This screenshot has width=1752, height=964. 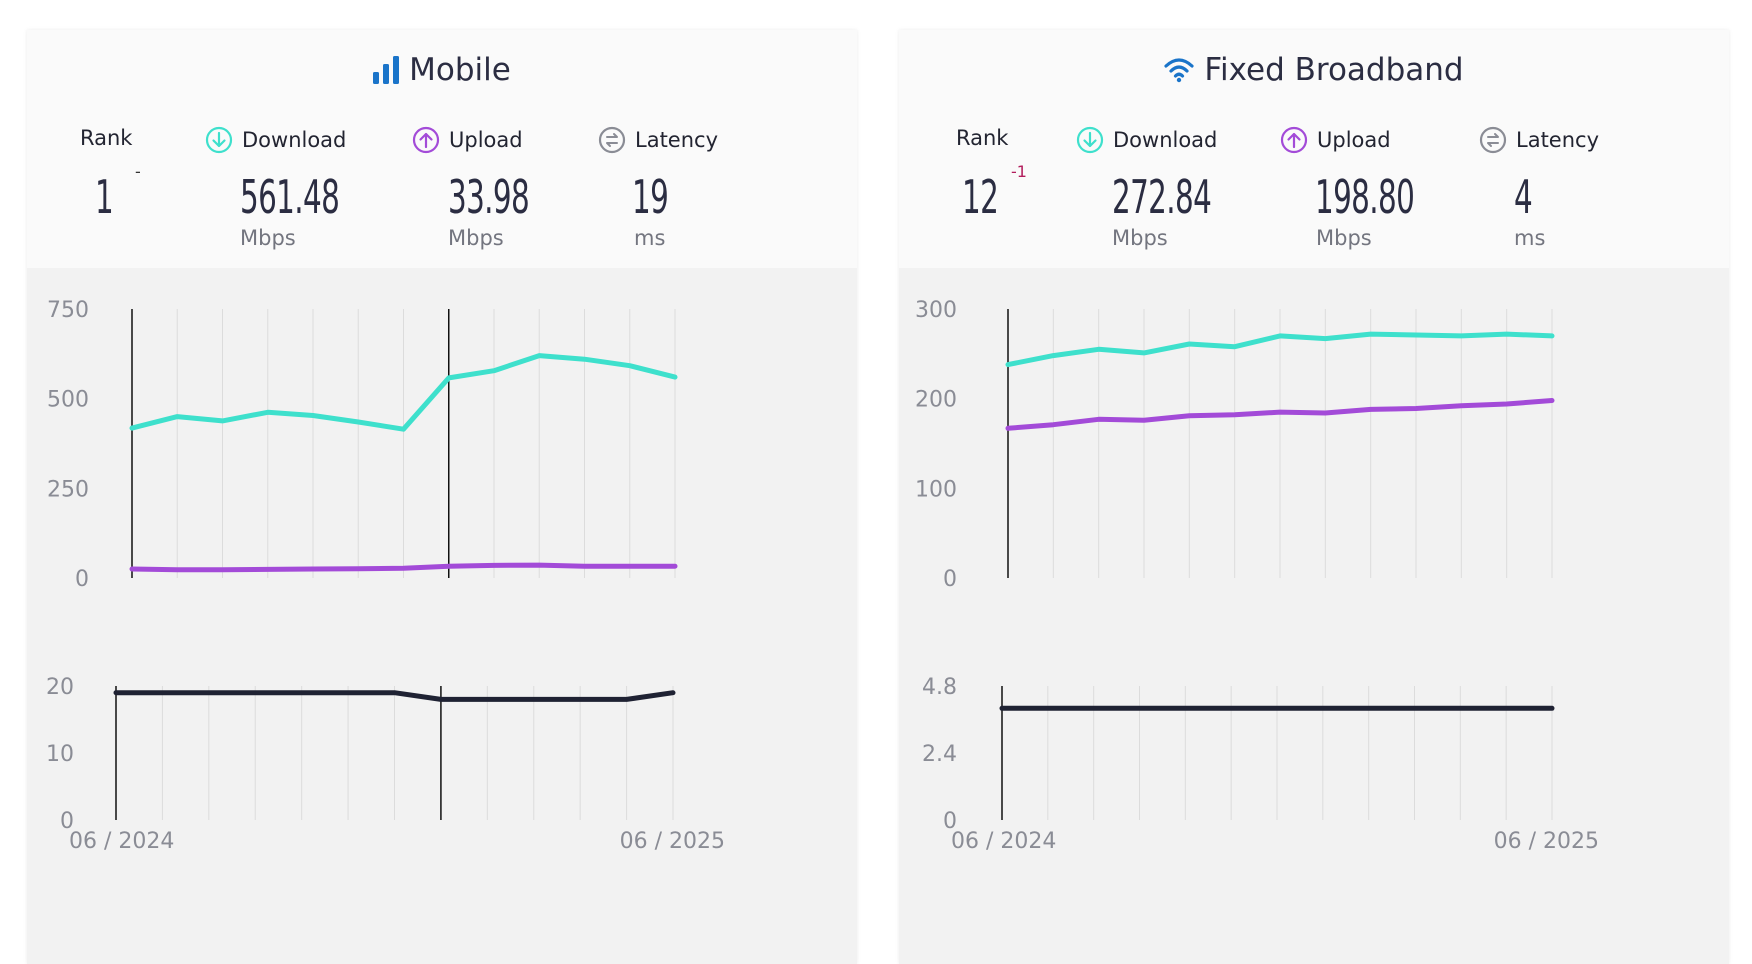 What do you see at coordinates (1354, 140) in the screenshot?
I see `fixed-upload-label-text: Upload` at bounding box center [1354, 140].